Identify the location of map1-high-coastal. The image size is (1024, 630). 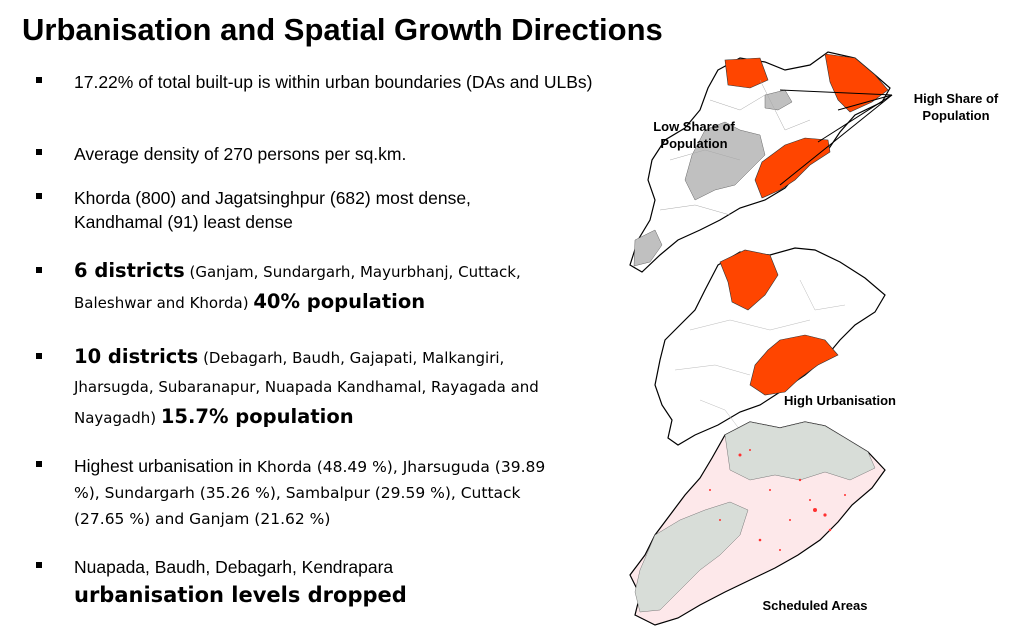
(792, 168).